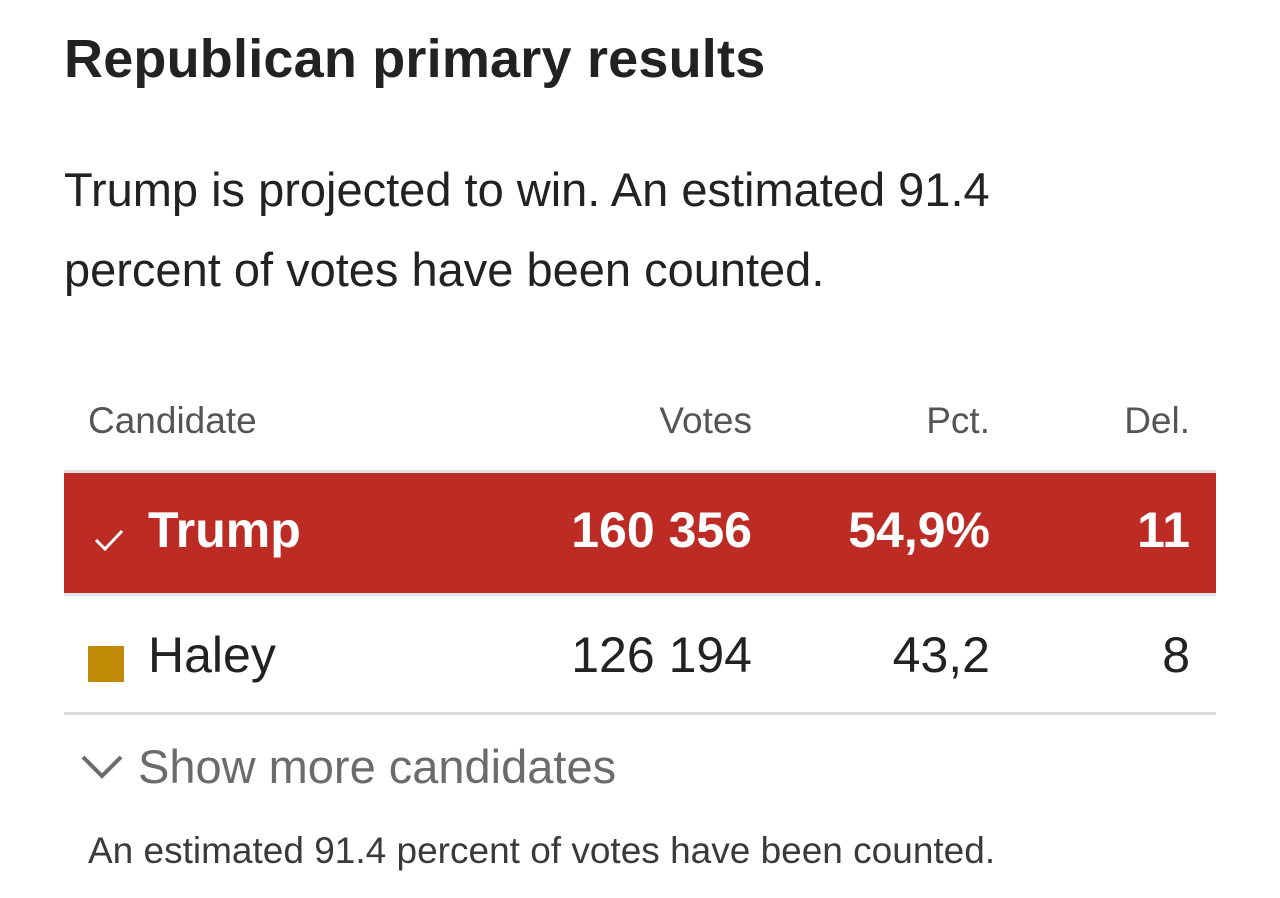  Describe the element at coordinates (661, 655) in the screenshot. I see `candidate-votes: 126 194` at that location.